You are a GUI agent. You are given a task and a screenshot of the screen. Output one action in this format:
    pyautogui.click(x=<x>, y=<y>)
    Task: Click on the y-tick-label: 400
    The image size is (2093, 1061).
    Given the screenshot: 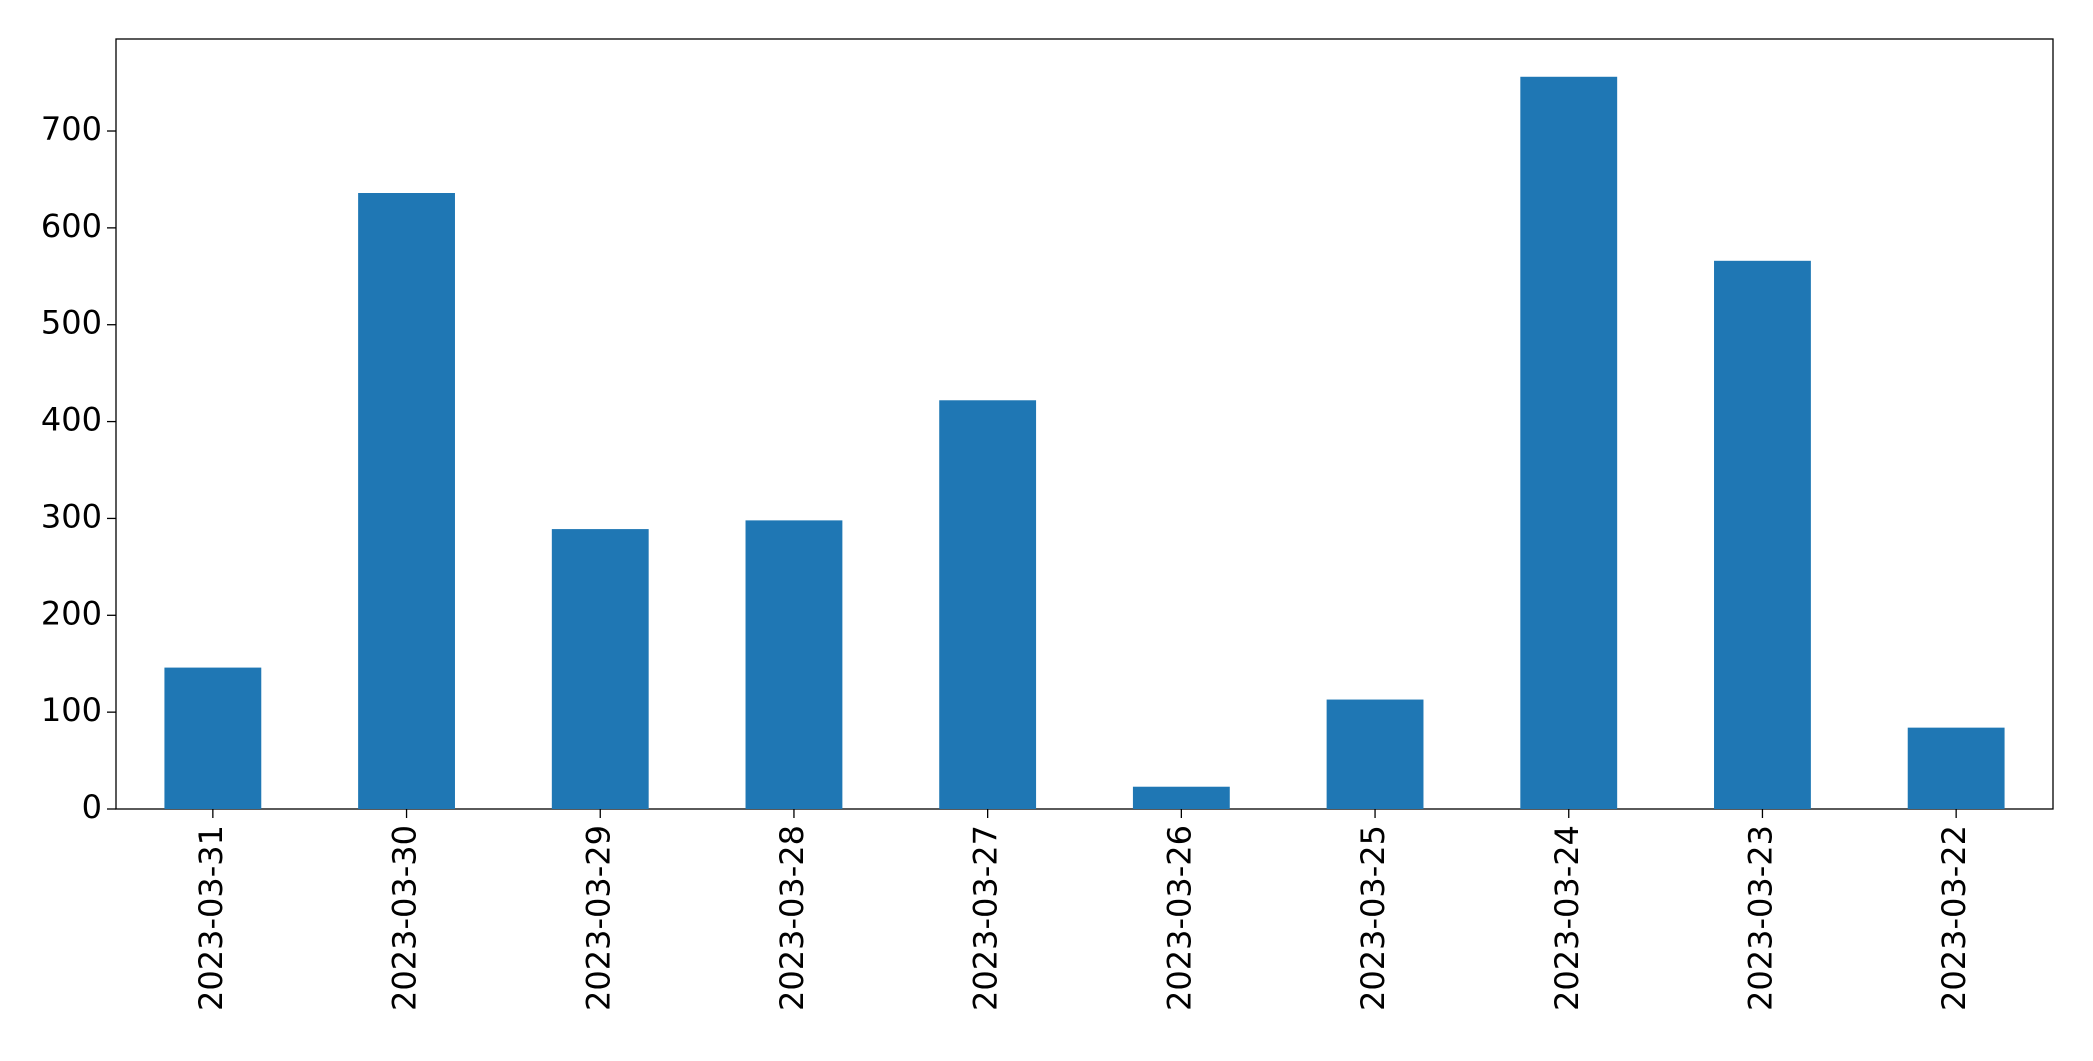 What is the action you would take?
    pyautogui.click(x=71, y=420)
    